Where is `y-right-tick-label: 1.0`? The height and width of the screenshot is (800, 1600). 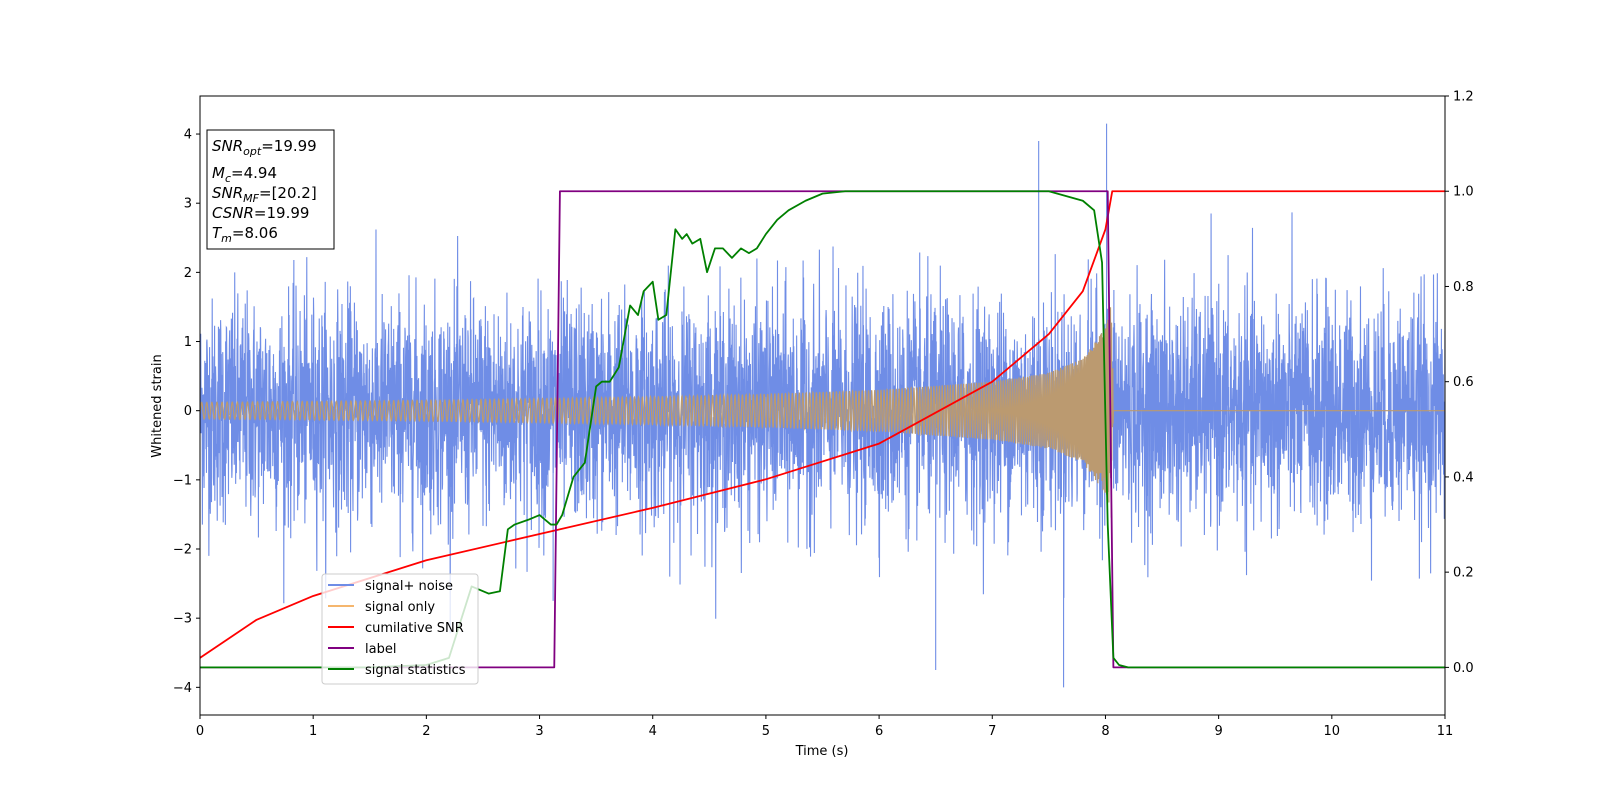 y-right-tick-label: 1.0 is located at coordinates (1463, 192).